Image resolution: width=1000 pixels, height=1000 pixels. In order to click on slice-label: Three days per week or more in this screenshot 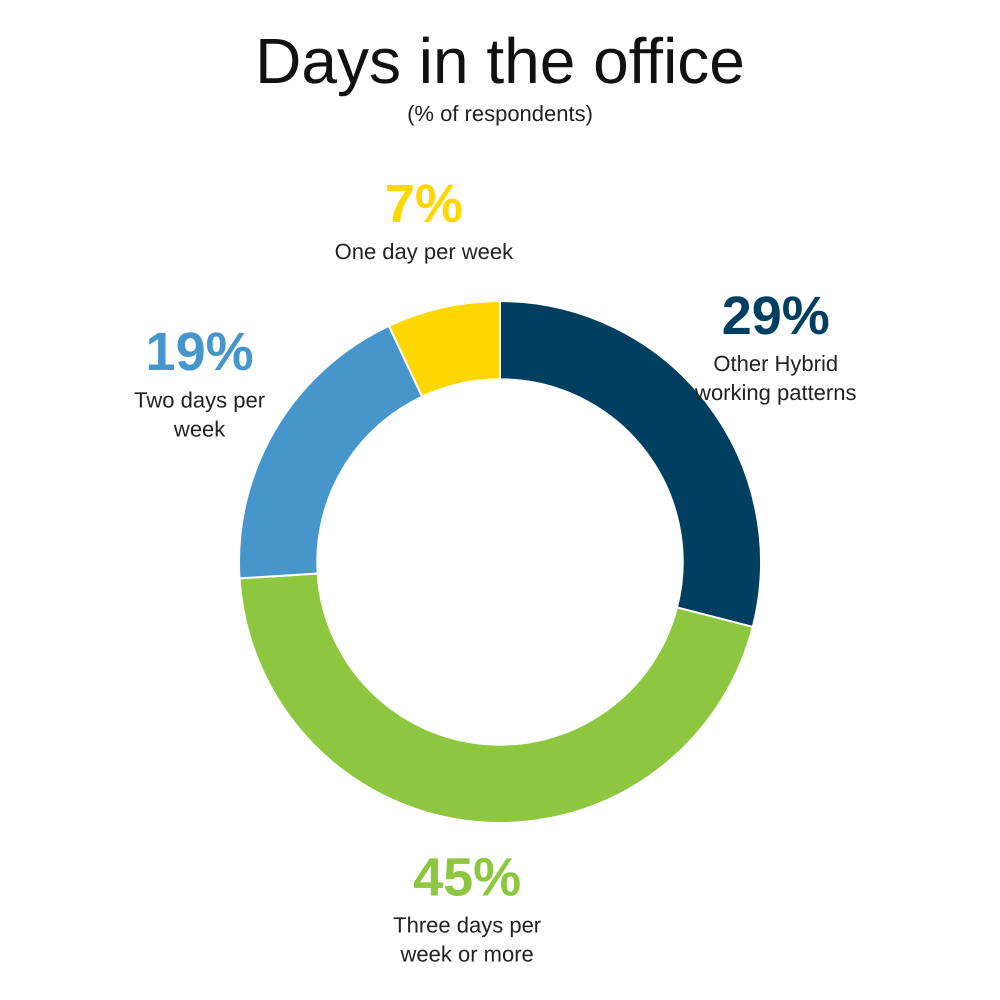, I will do `click(467, 939)`.